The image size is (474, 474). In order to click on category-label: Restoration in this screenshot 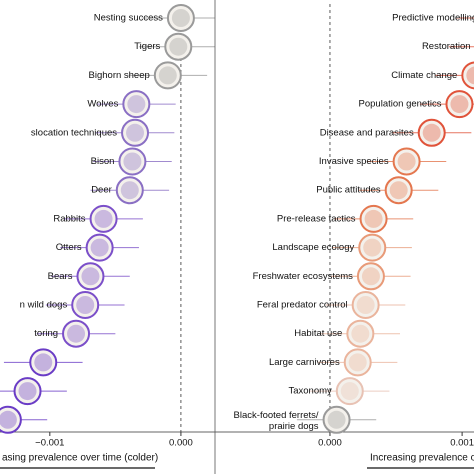, I will do `click(446, 46)`.